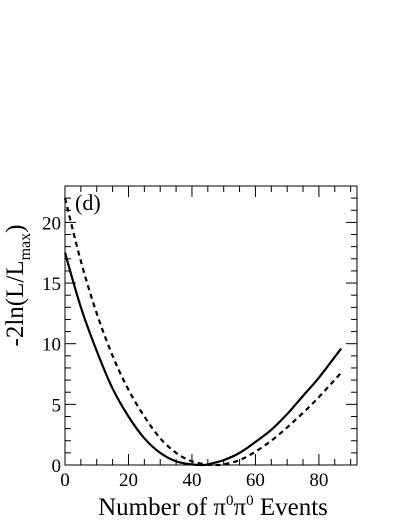  Describe the element at coordinates (255, 480) in the screenshot. I see `x-tick-label: 60` at that location.